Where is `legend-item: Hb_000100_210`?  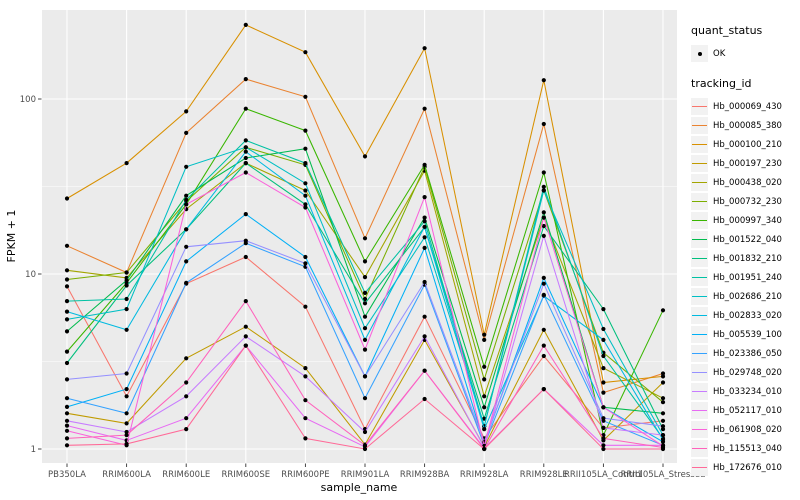 legend-item: Hb_000100_210 is located at coordinates (745, 144).